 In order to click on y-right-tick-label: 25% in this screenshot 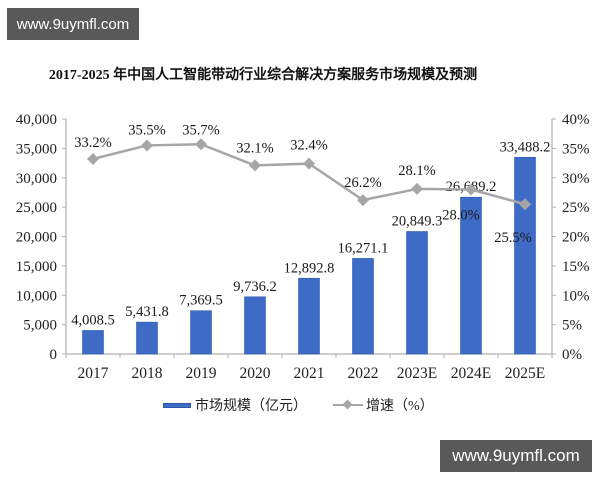, I will do `click(576, 208)`.